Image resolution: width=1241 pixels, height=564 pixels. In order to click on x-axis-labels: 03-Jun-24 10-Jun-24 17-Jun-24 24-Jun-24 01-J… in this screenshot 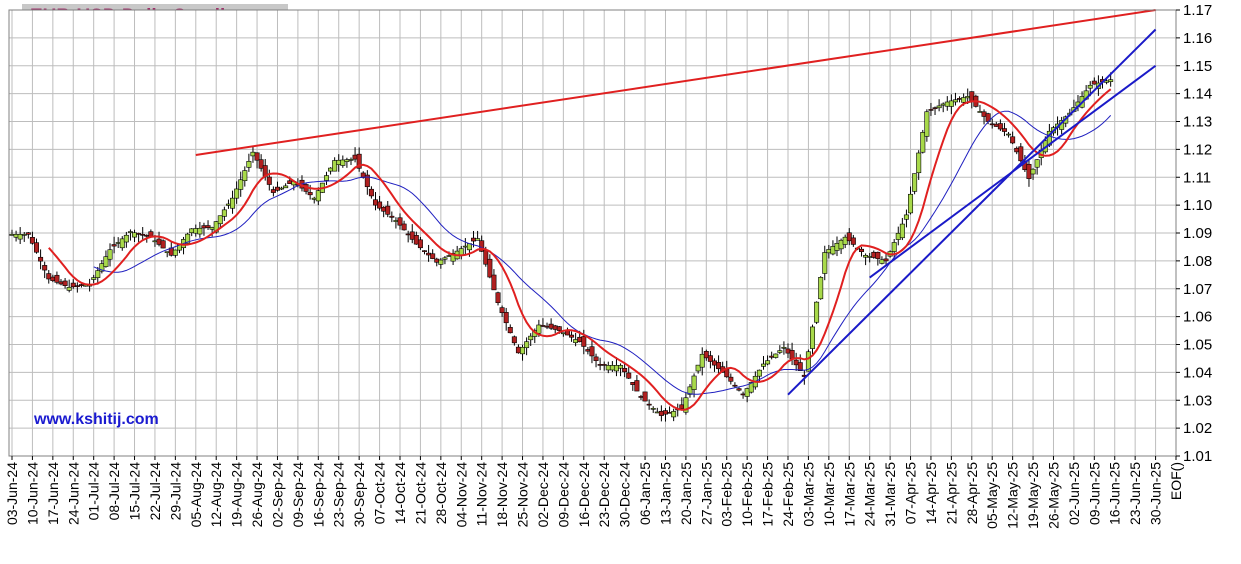, I will do `click(594, 492)`.